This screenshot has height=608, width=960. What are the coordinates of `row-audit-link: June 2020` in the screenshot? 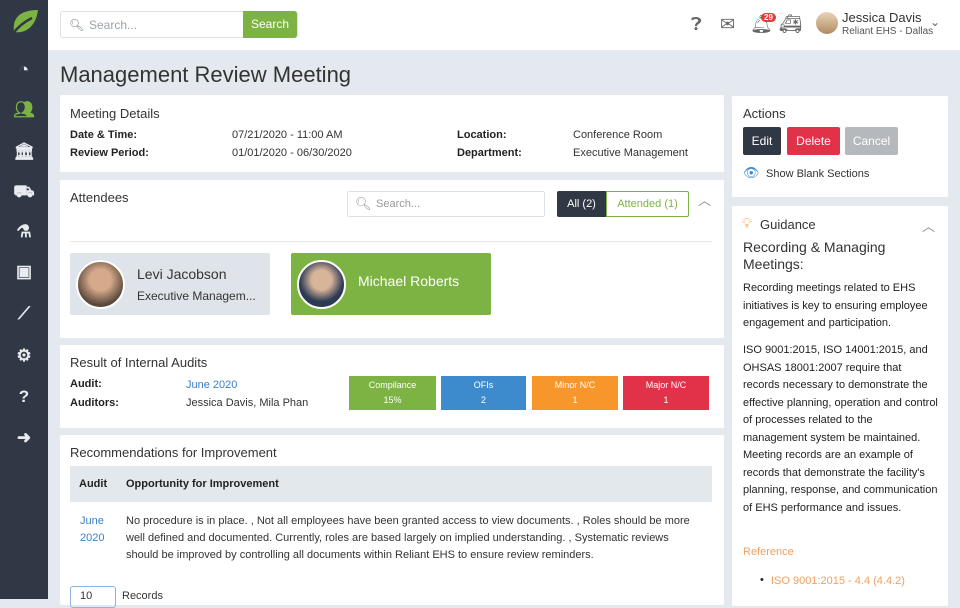 It's located at (92, 529).